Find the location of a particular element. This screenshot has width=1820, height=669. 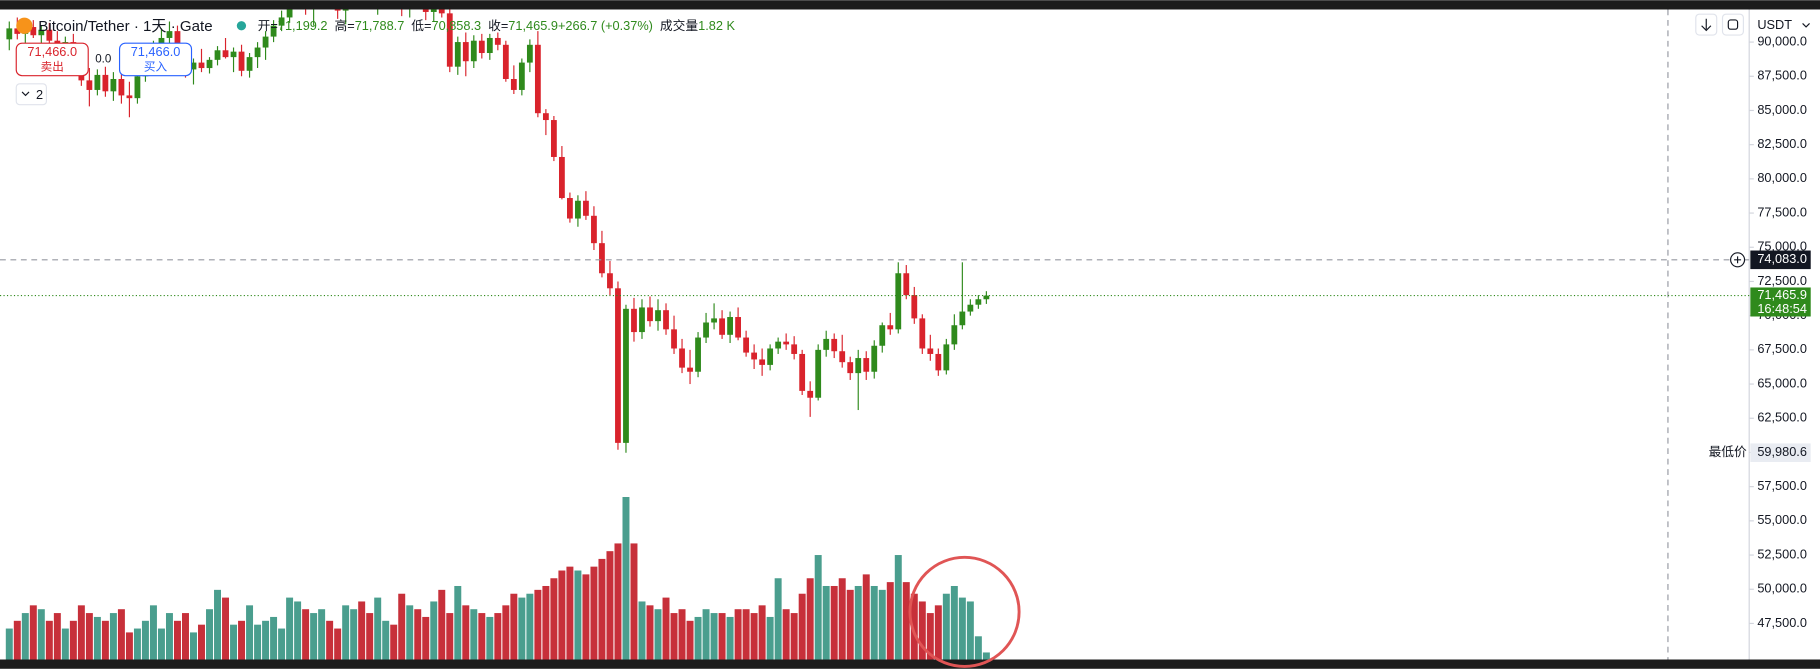

sell-label: 卖出 is located at coordinates (52, 67).